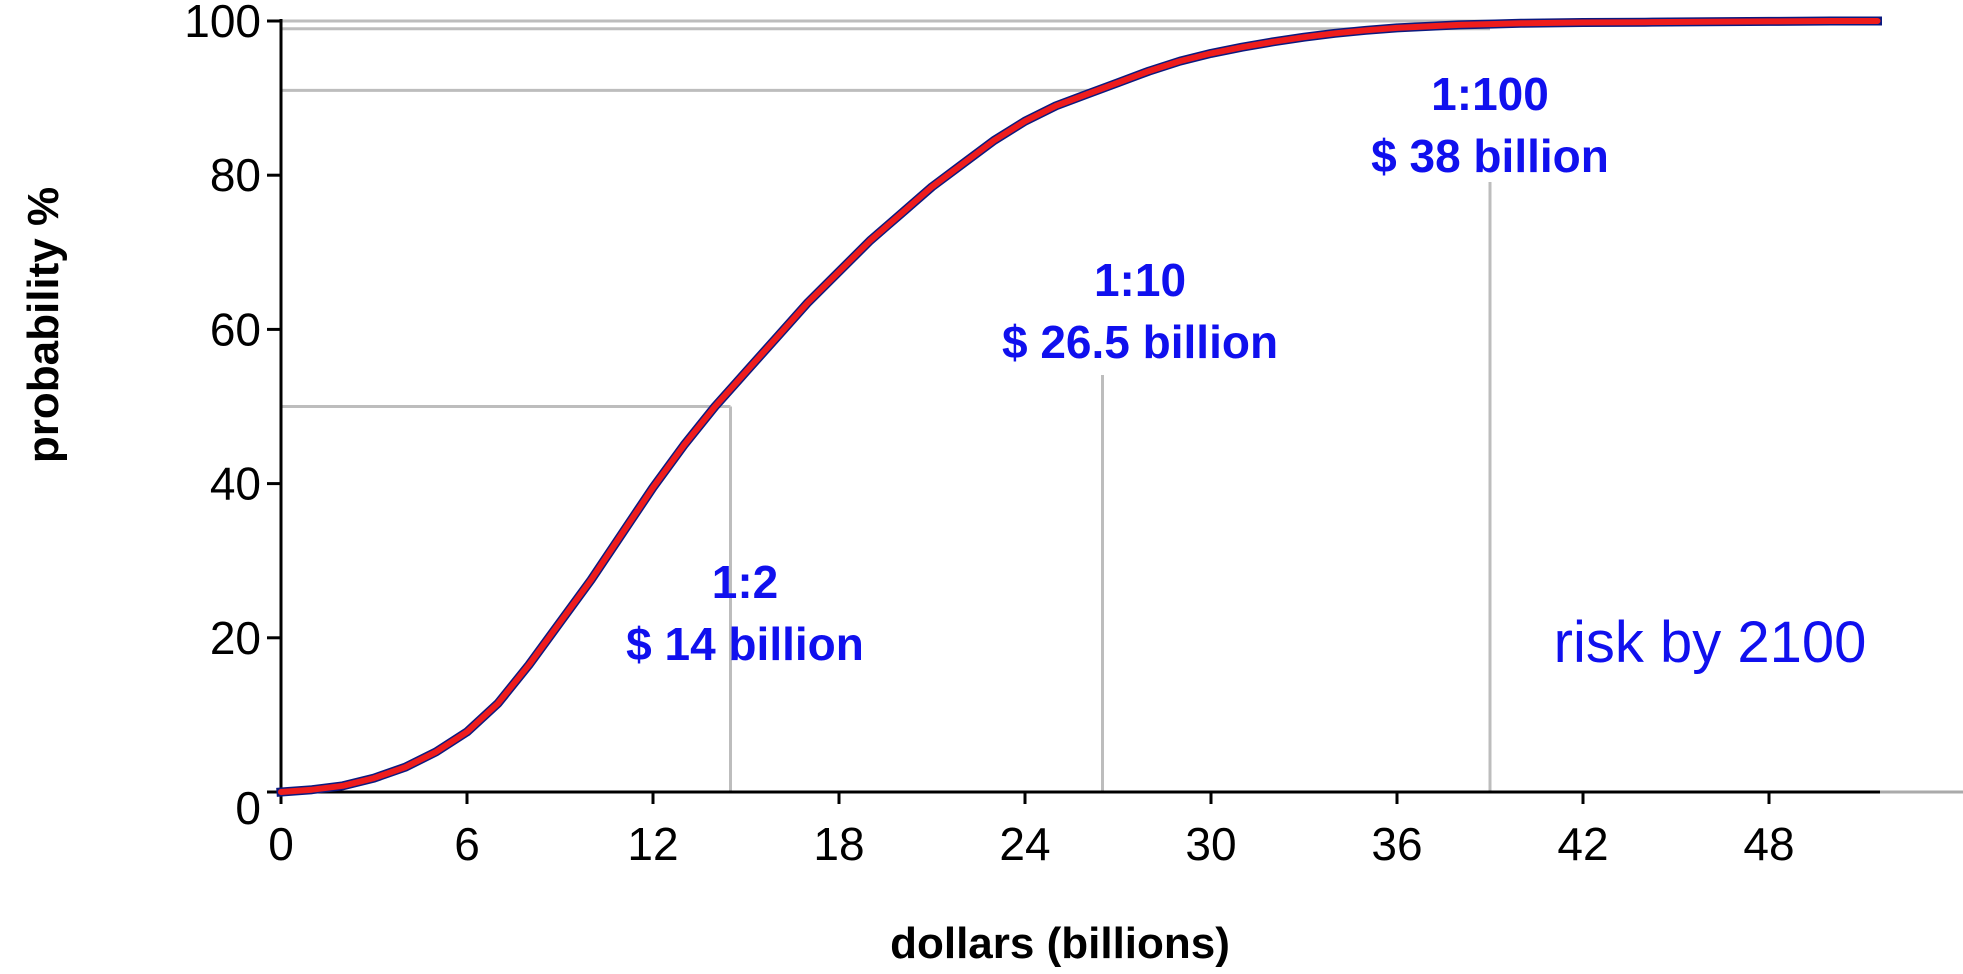  Describe the element at coordinates (248, 808) in the screenshot. I see `y-tick-label-0: 0` at that location.